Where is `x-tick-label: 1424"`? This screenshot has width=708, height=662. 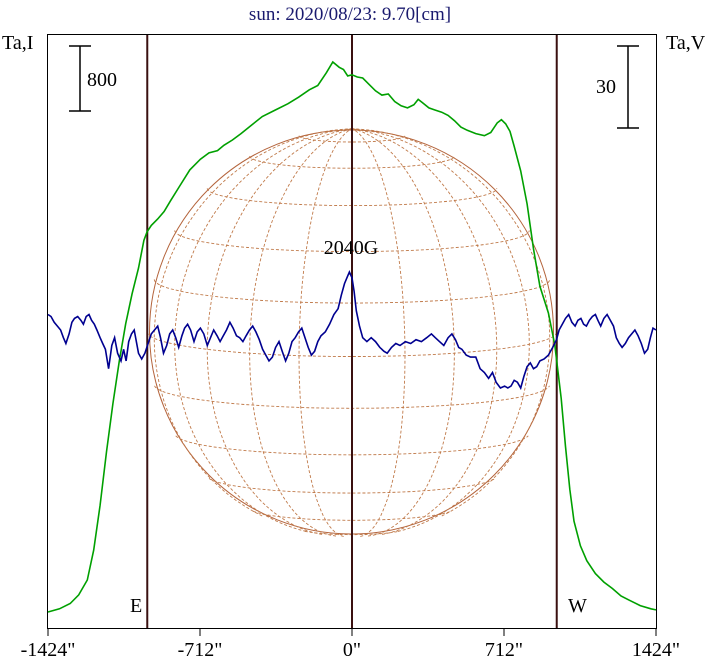 x-tick-label: 1424" is located at coordinates (656, 650).